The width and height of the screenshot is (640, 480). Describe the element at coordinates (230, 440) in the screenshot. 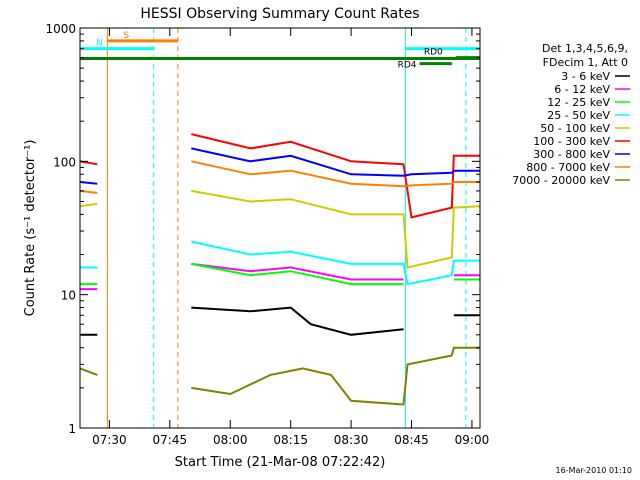

I see `x-tick-label-2: 08:00` at that location.